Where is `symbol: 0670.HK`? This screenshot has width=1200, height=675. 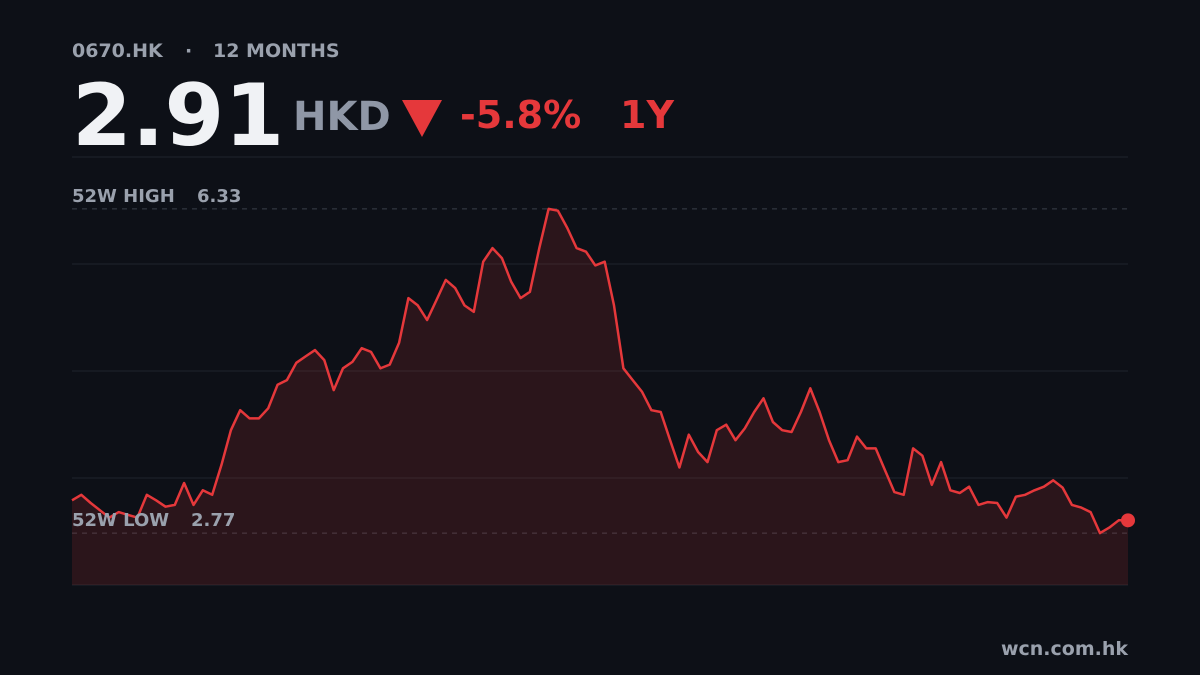 symbol: 0670.HK is located at coordinates (118, 51).